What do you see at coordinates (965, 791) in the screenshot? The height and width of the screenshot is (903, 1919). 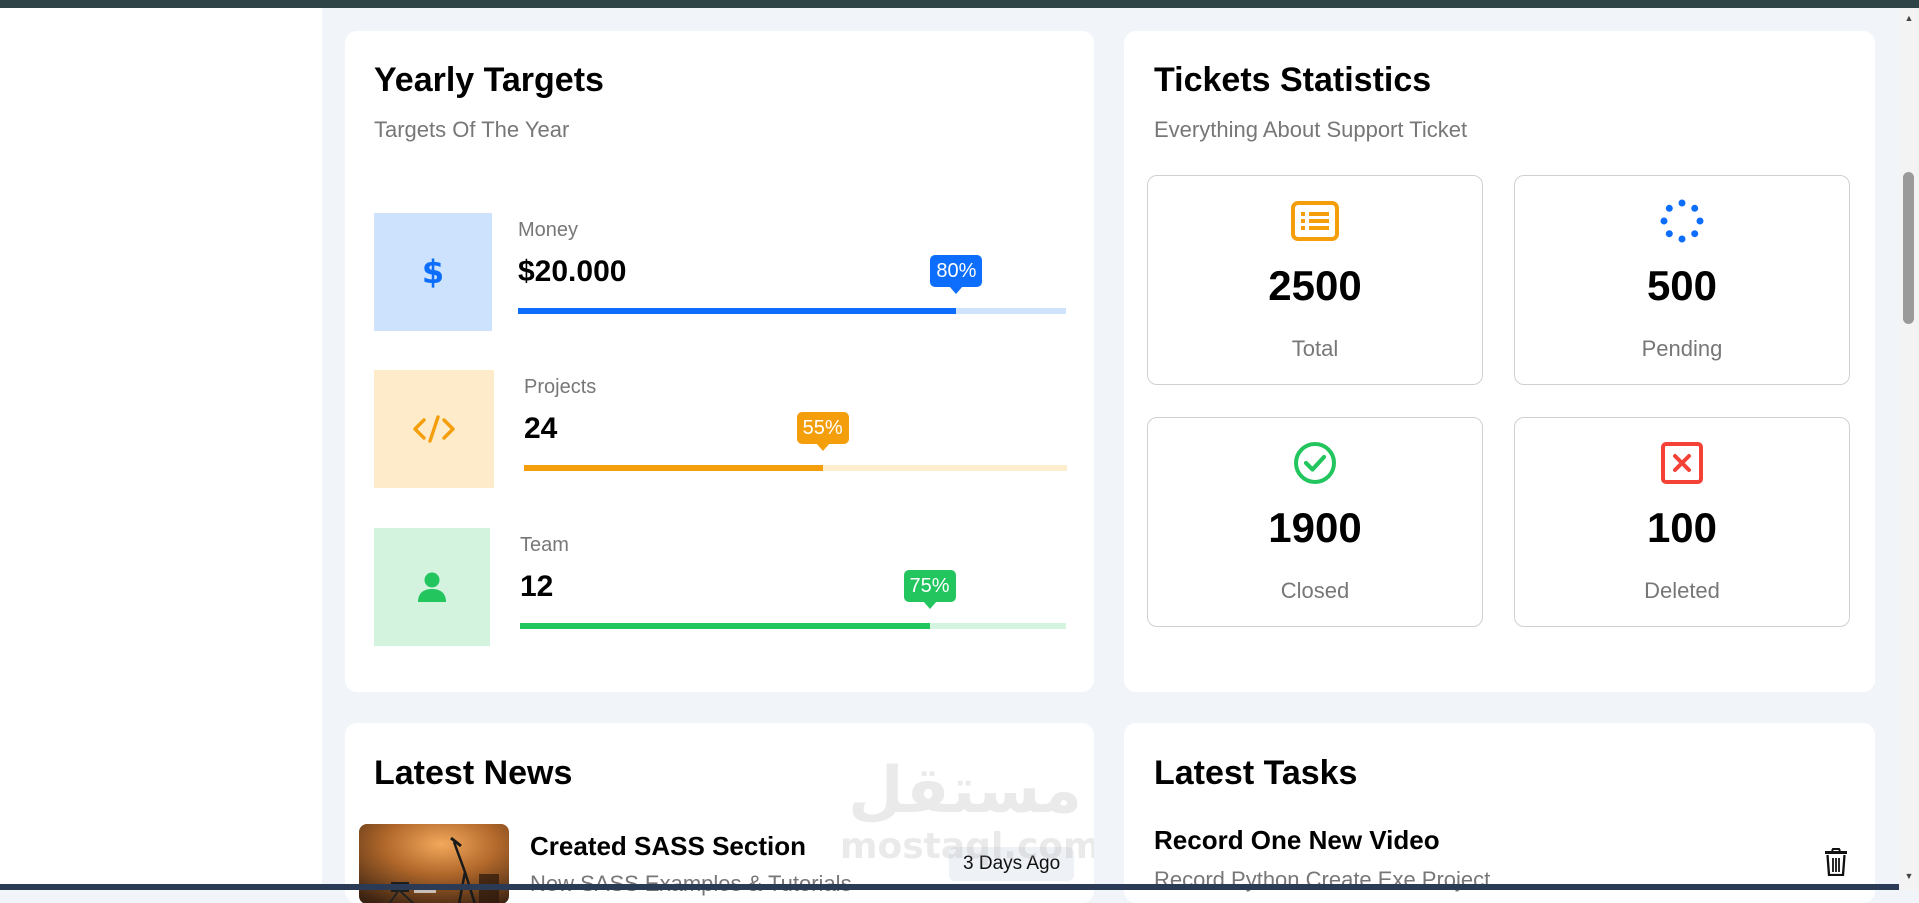 I see `watermark-arabic: مستقل` at bounding box center [965, 791].